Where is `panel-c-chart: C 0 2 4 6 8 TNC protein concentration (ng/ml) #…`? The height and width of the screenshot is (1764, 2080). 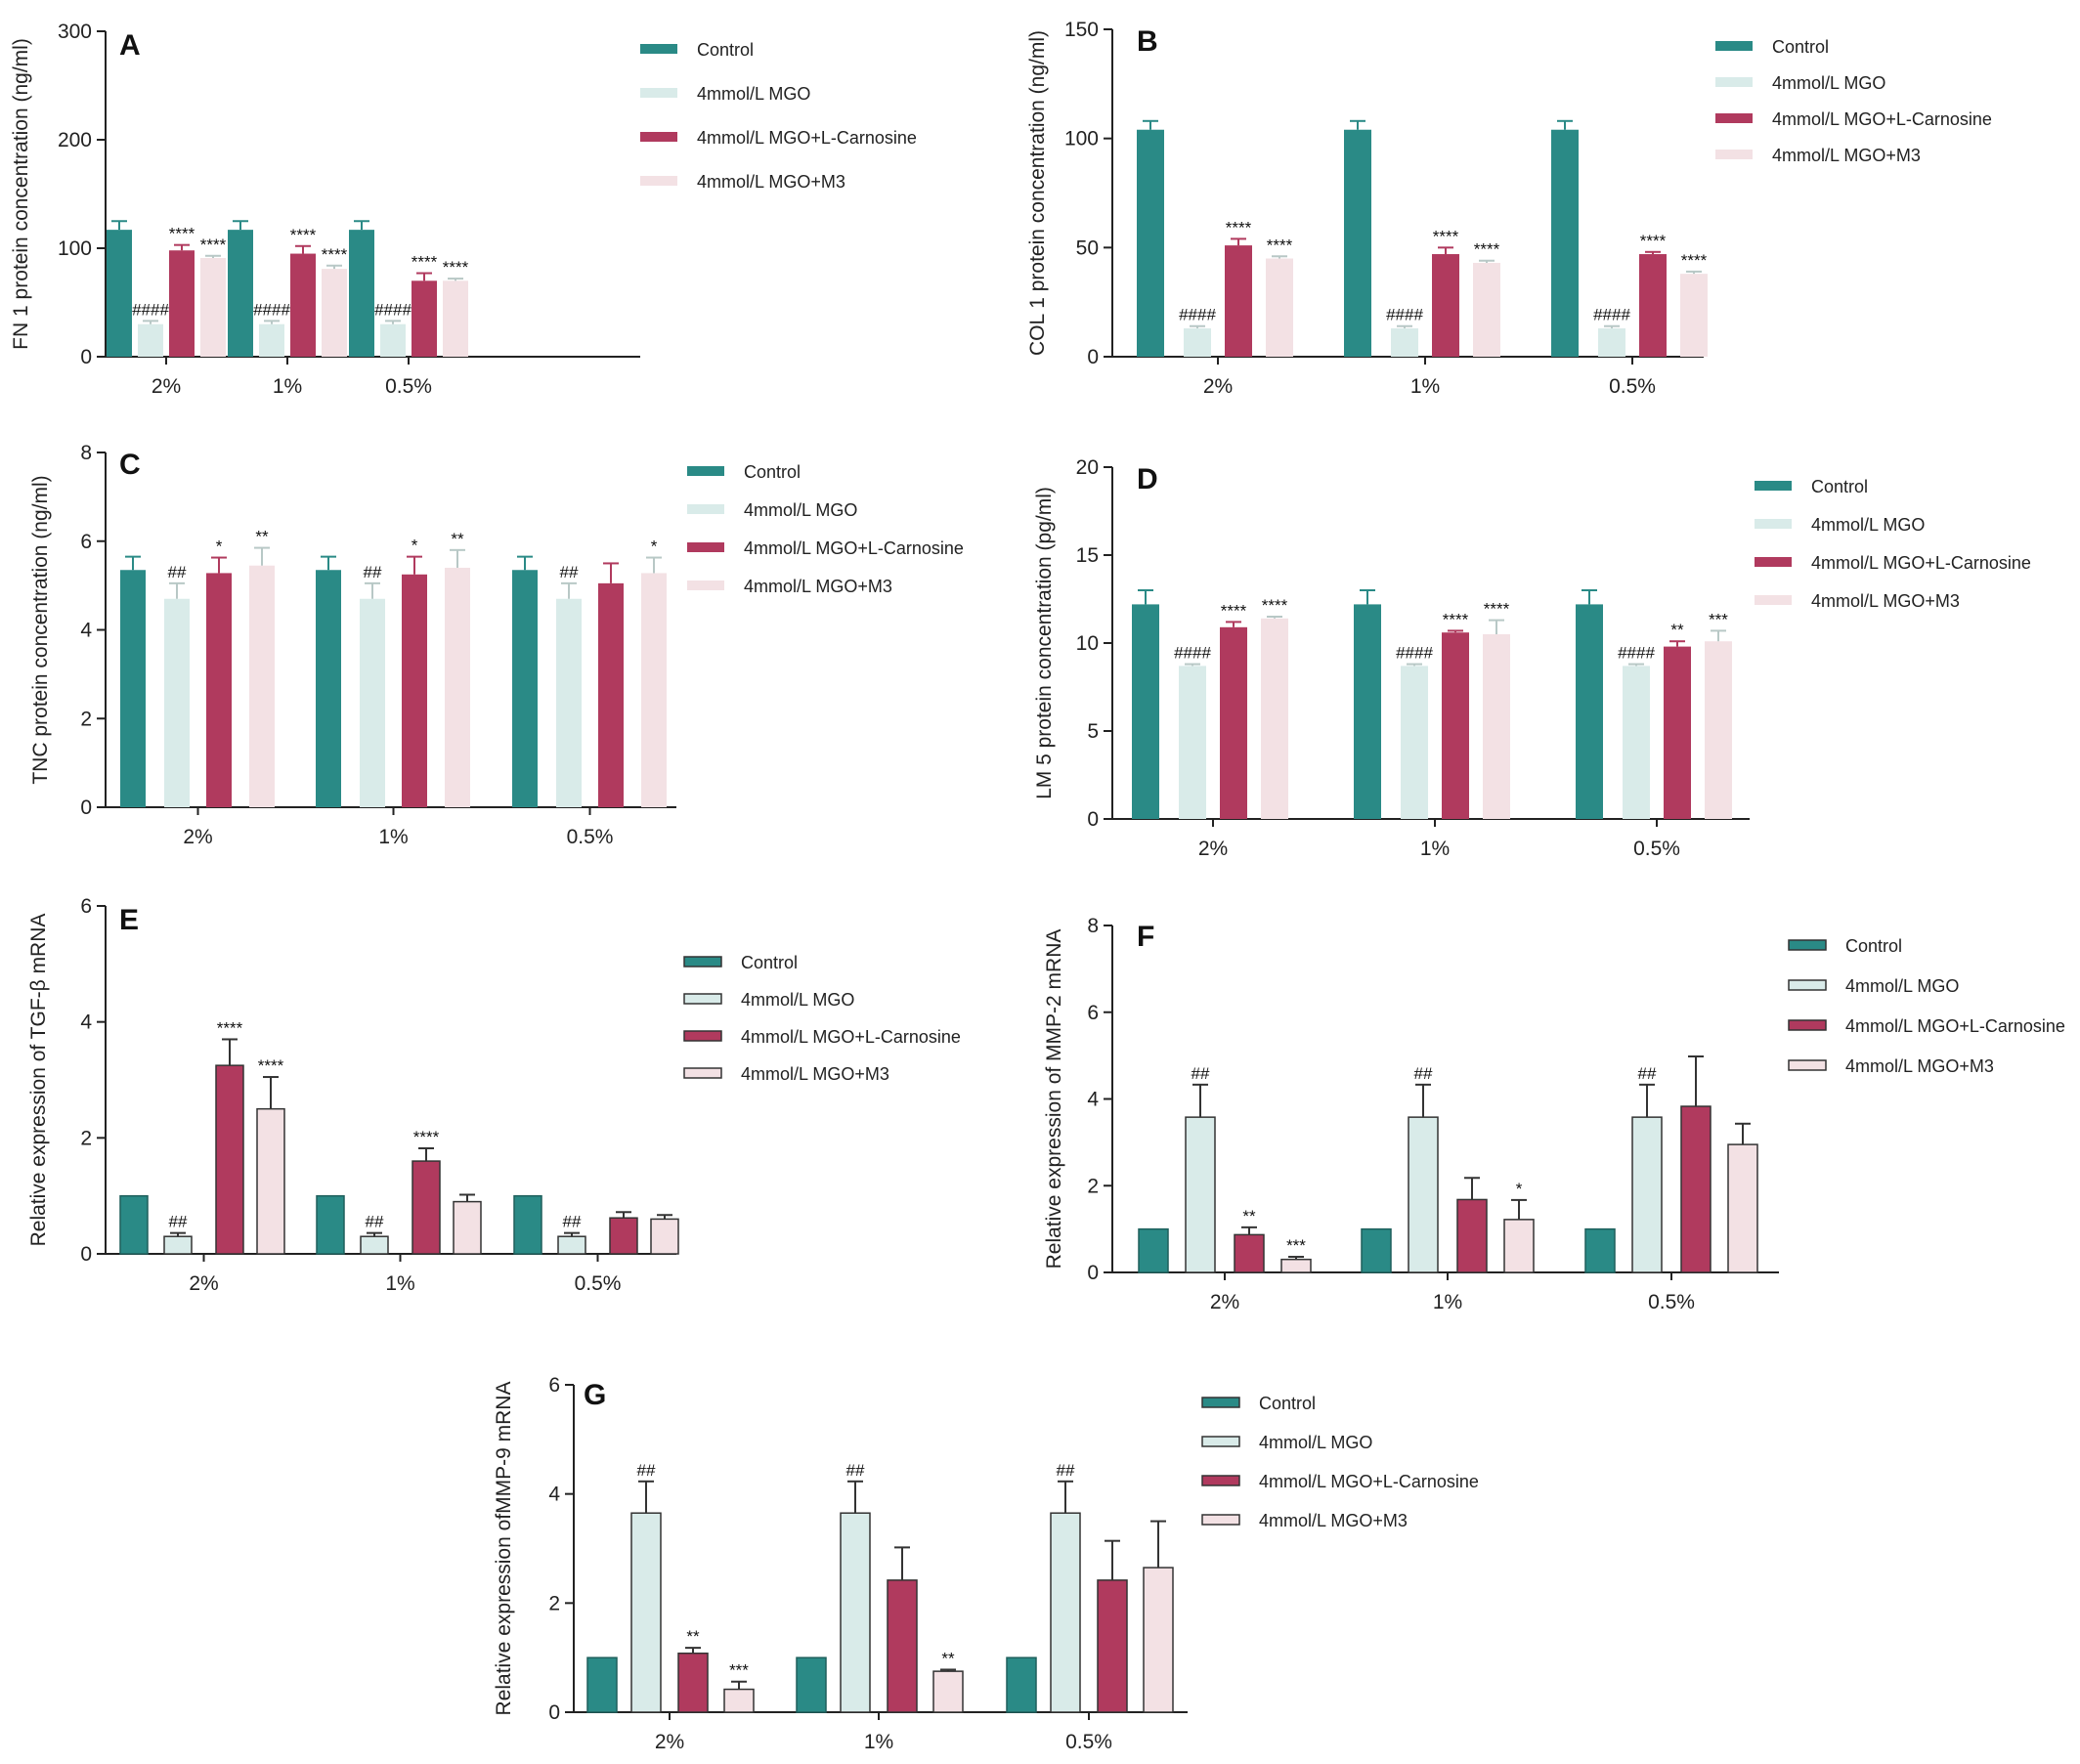
panel-c-chart: C 0 2 4 6 8 TNC protein concentration (ng/ml) #… is located at coordinates (496, 645).